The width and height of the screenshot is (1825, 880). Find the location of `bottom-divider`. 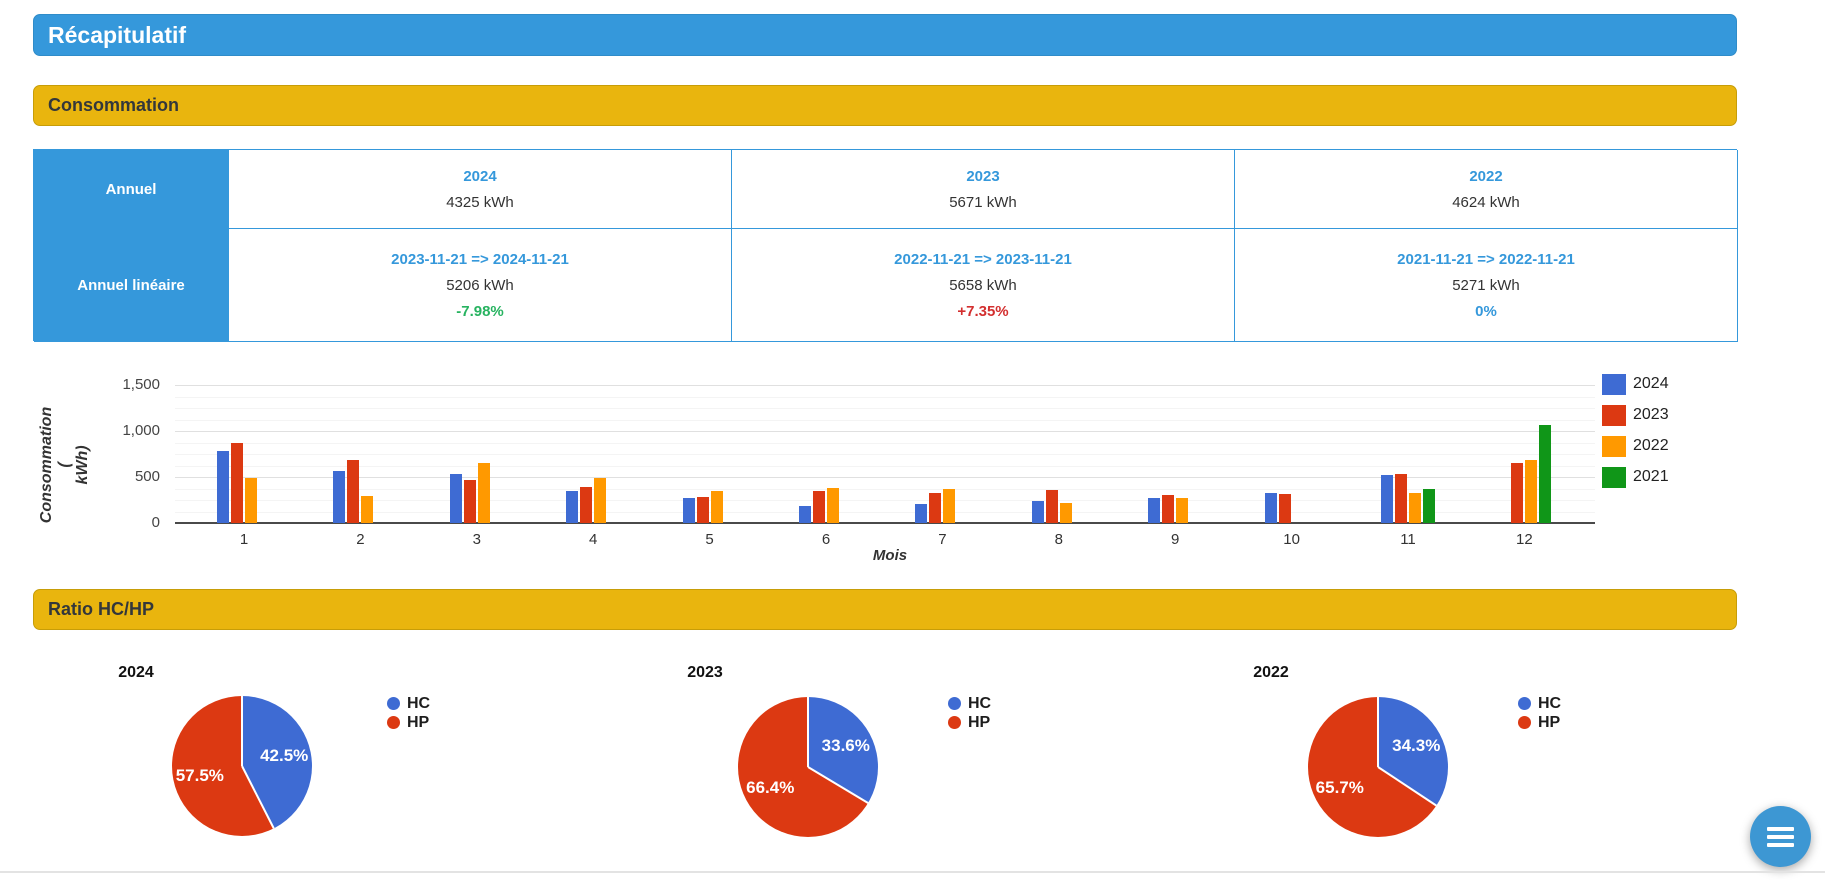

bottom-divider is located at coordinates (912, 872).